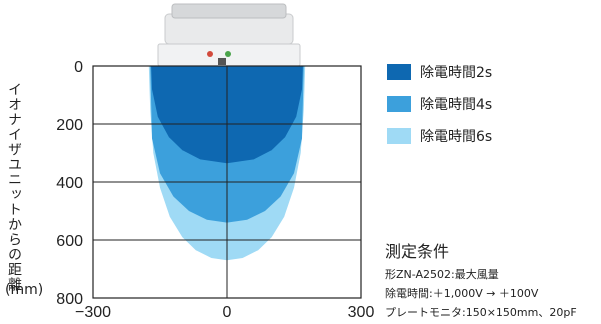 The image size is (601, 324). What do you see at coordinates (399, 104) in the screenshot?
I see `legend-swatch-4s` at bounding box center [399, 104].